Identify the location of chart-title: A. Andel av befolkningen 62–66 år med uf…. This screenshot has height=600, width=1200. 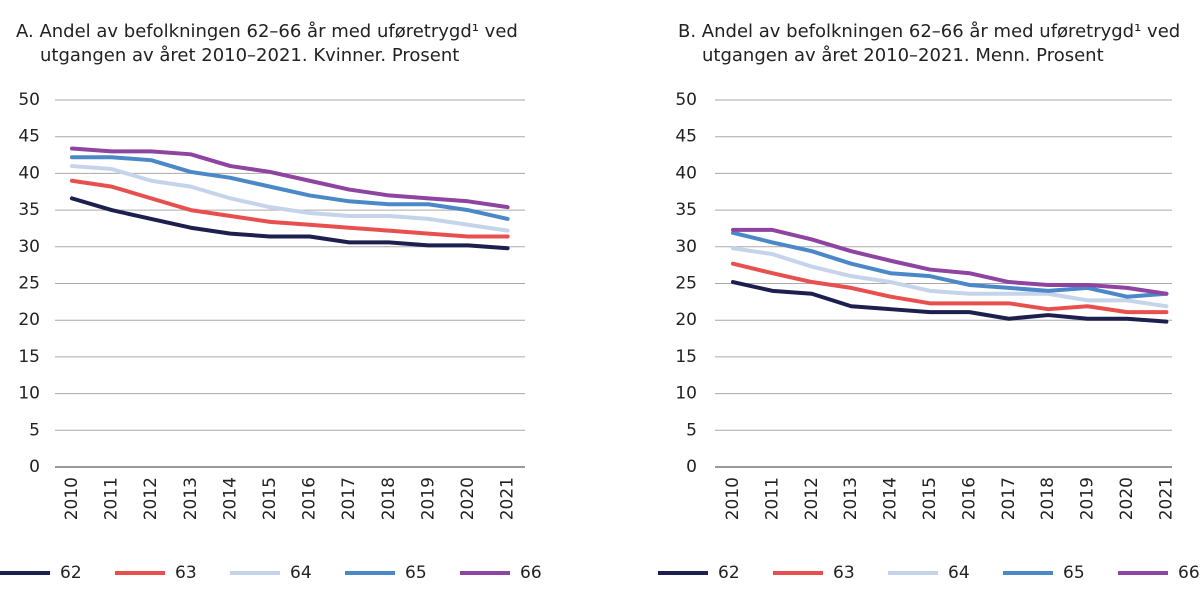
(267, 43).